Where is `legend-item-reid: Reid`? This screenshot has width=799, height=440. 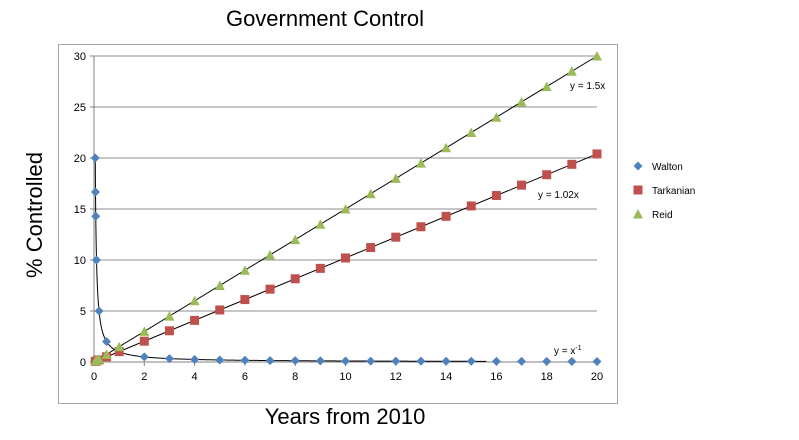
legend-item-reid: Reid is located at coordinates (653, 215).